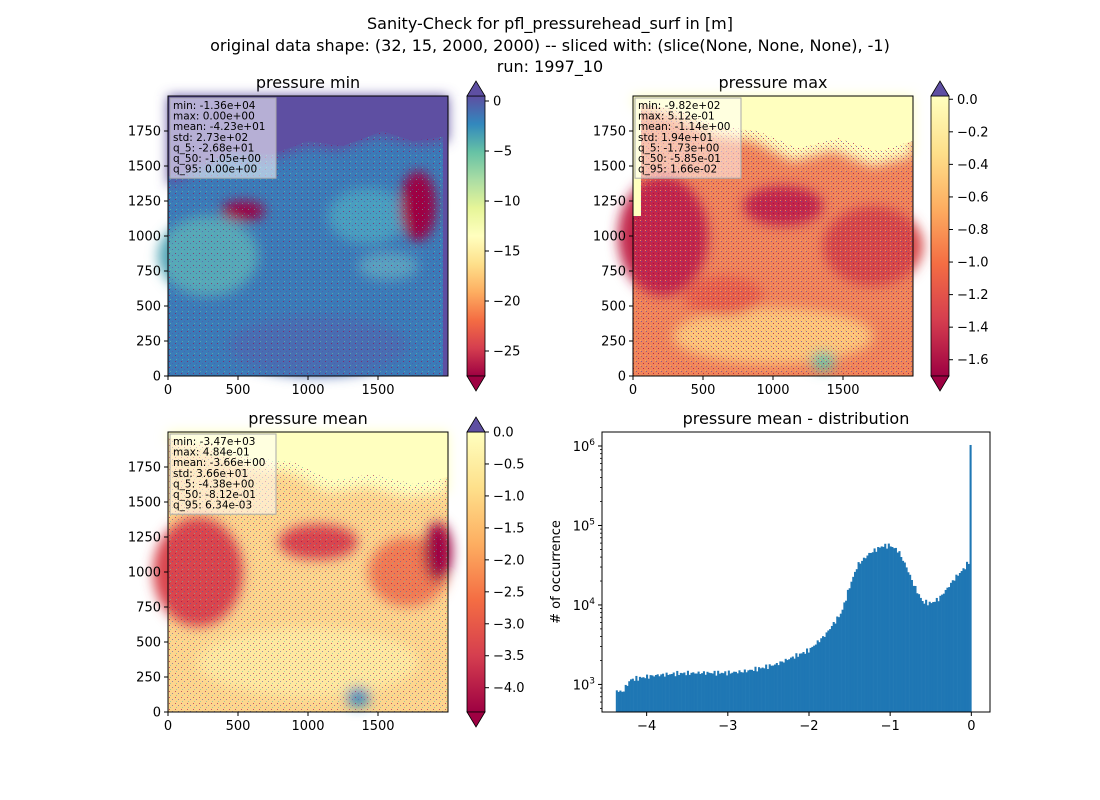  What do you see at coordinates (215, 170) in the screenshot?
I see `stats-line: q_95: 0.00e+00` at bounding box center [215, 170].